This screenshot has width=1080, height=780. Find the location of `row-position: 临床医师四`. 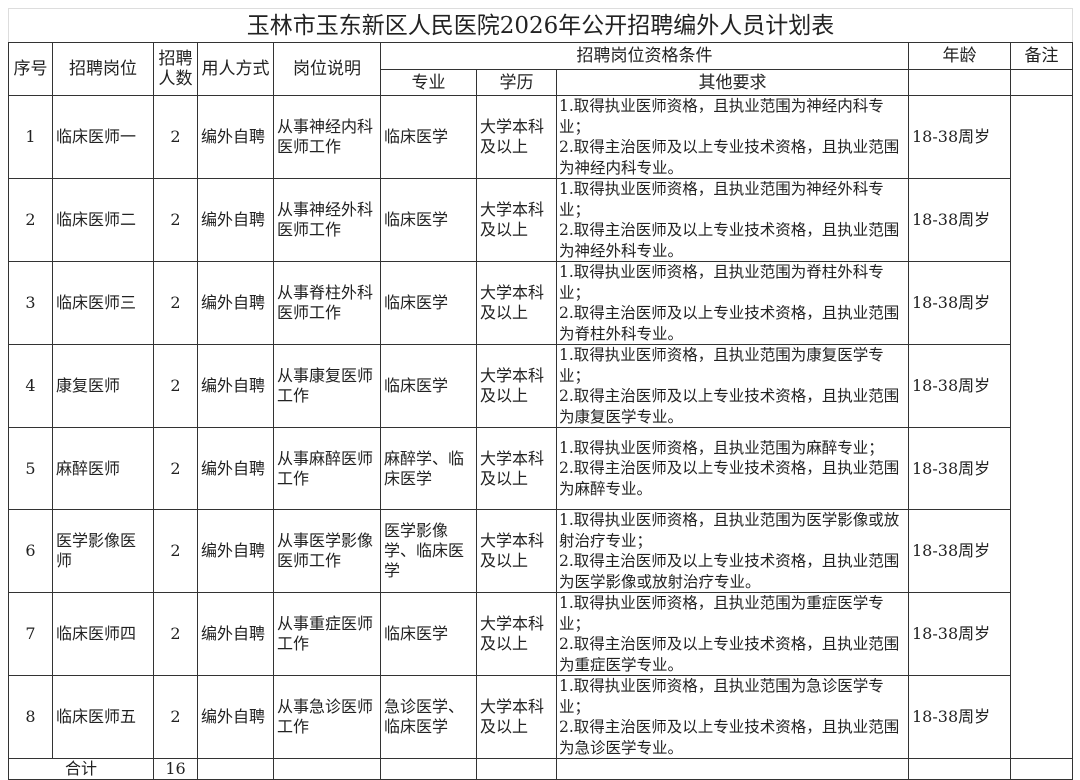

row-position: 临床医师四 is located at coordinates (103, 634).